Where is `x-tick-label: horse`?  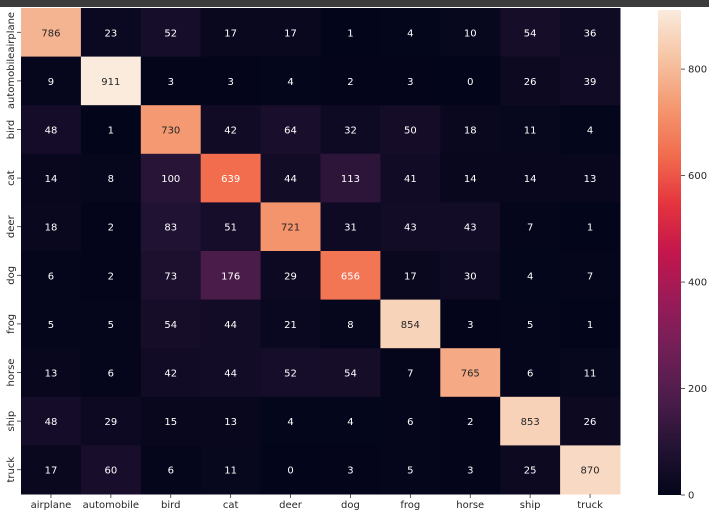
x-tick-label: horse is located at coordinates (470, 505).